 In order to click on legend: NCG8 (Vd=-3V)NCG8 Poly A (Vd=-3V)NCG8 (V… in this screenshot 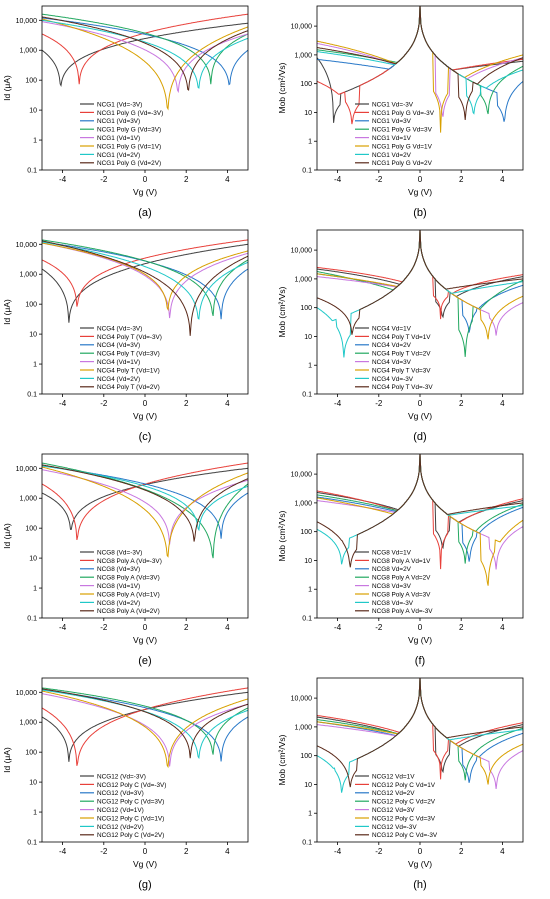, I will do `click(121, 582)`.